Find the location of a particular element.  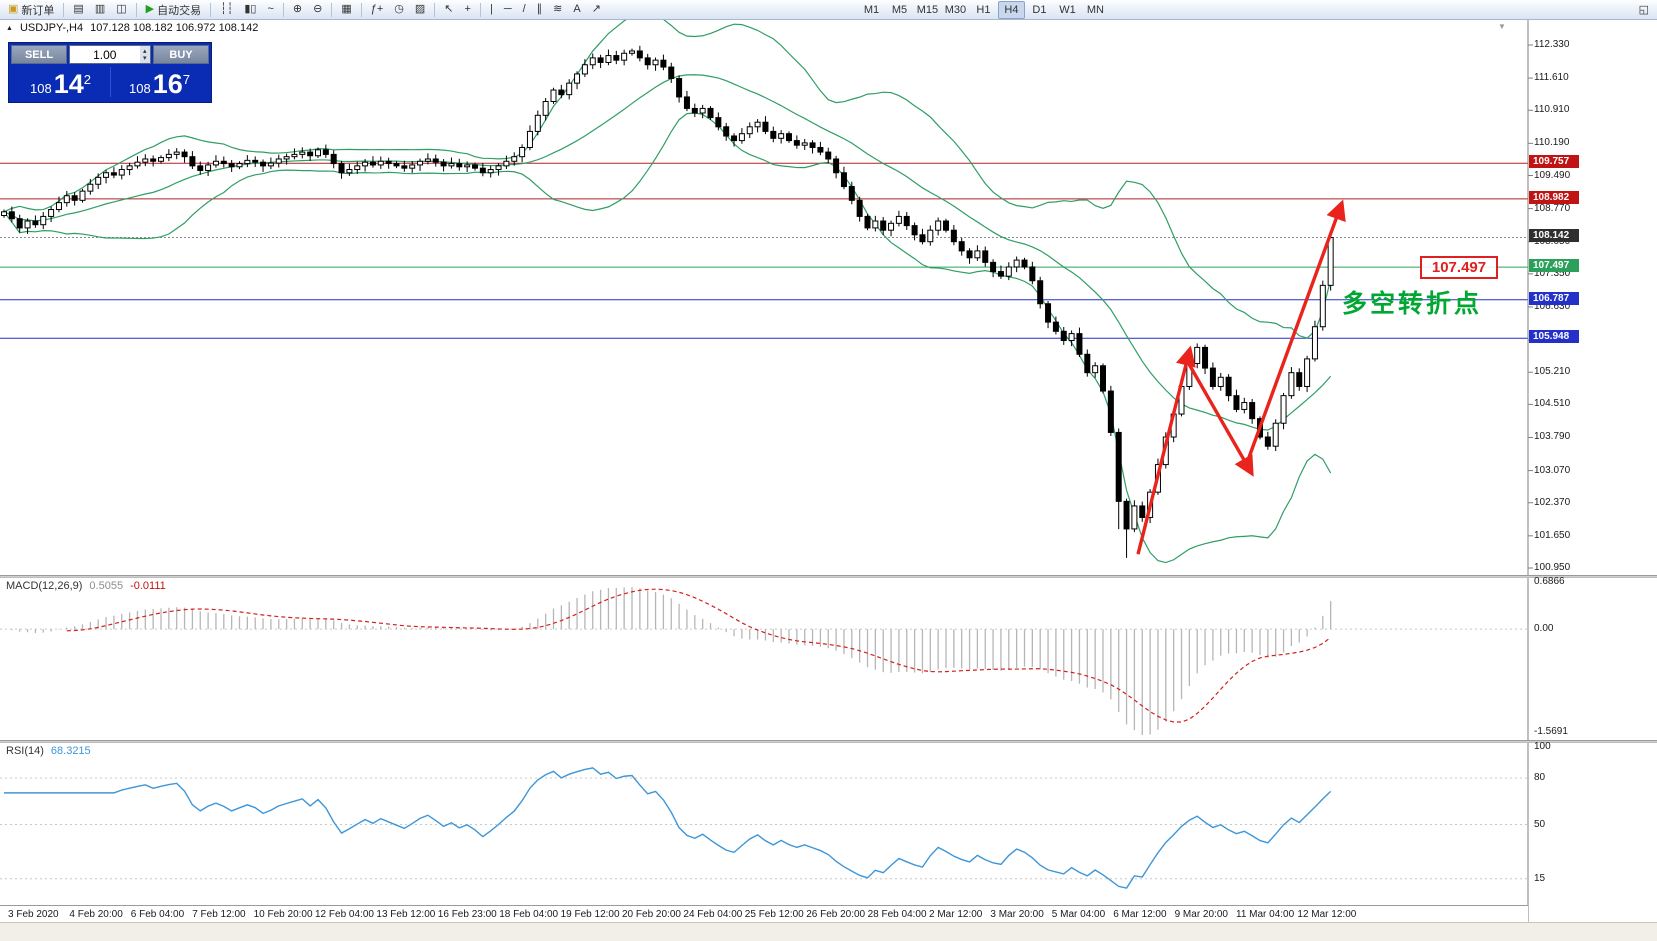

bar-chart-button: ┆┆ is located at coordinates (226, 10).